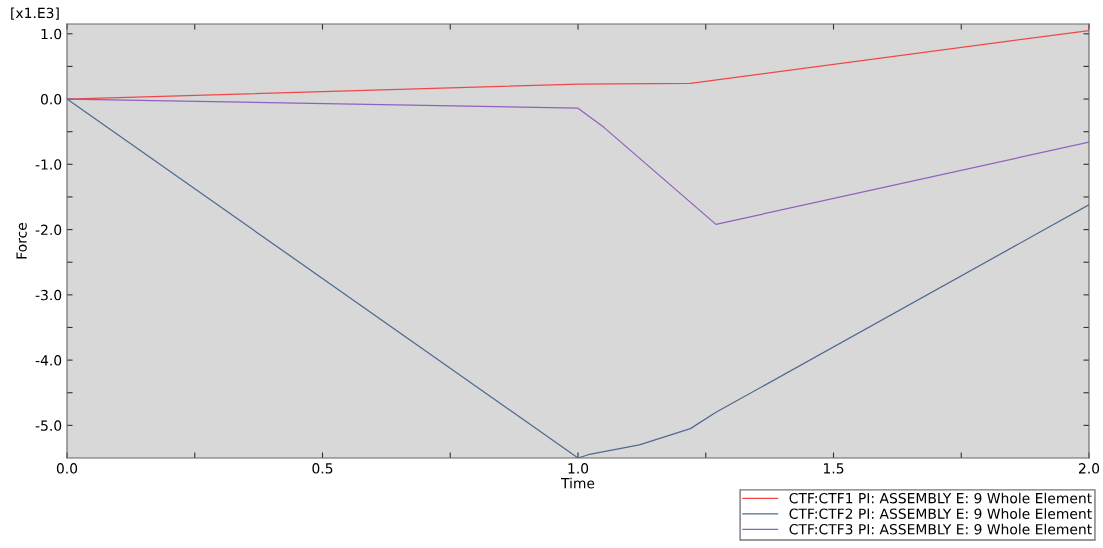 This screenshot has width=1103, height=548. I want to click on legend-label: CTF:CTF1 PI: ASSEMBLY E: 9 Whole Element, so click(940, 498).